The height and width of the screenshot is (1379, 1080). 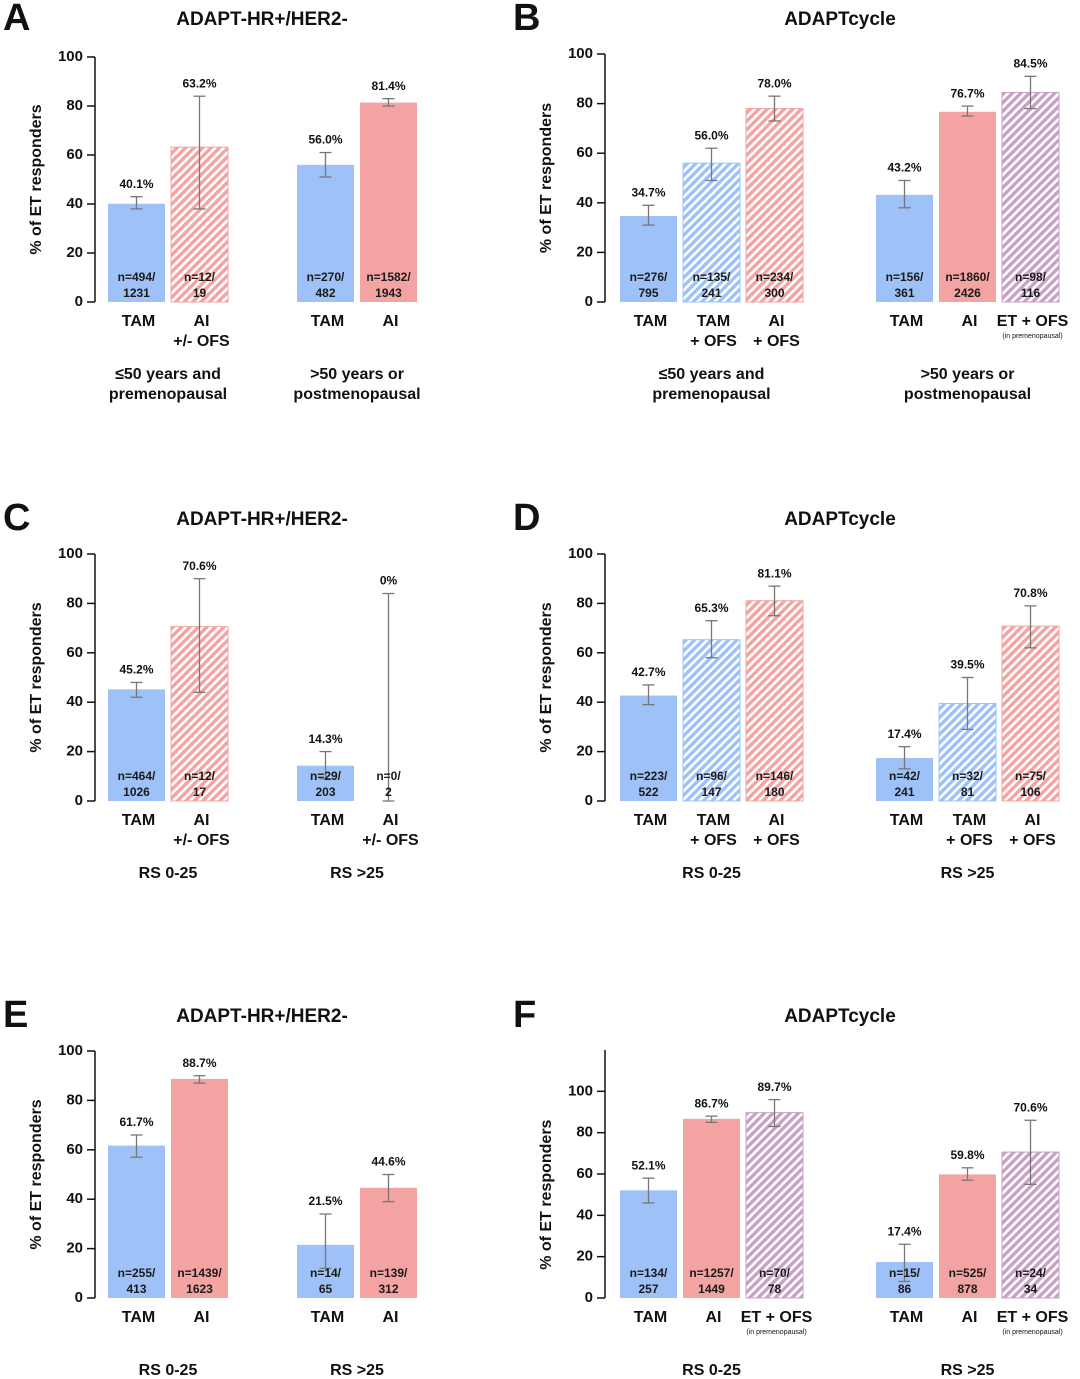 I want to click on value-label: 39.5%, so click(x=967, y=665).